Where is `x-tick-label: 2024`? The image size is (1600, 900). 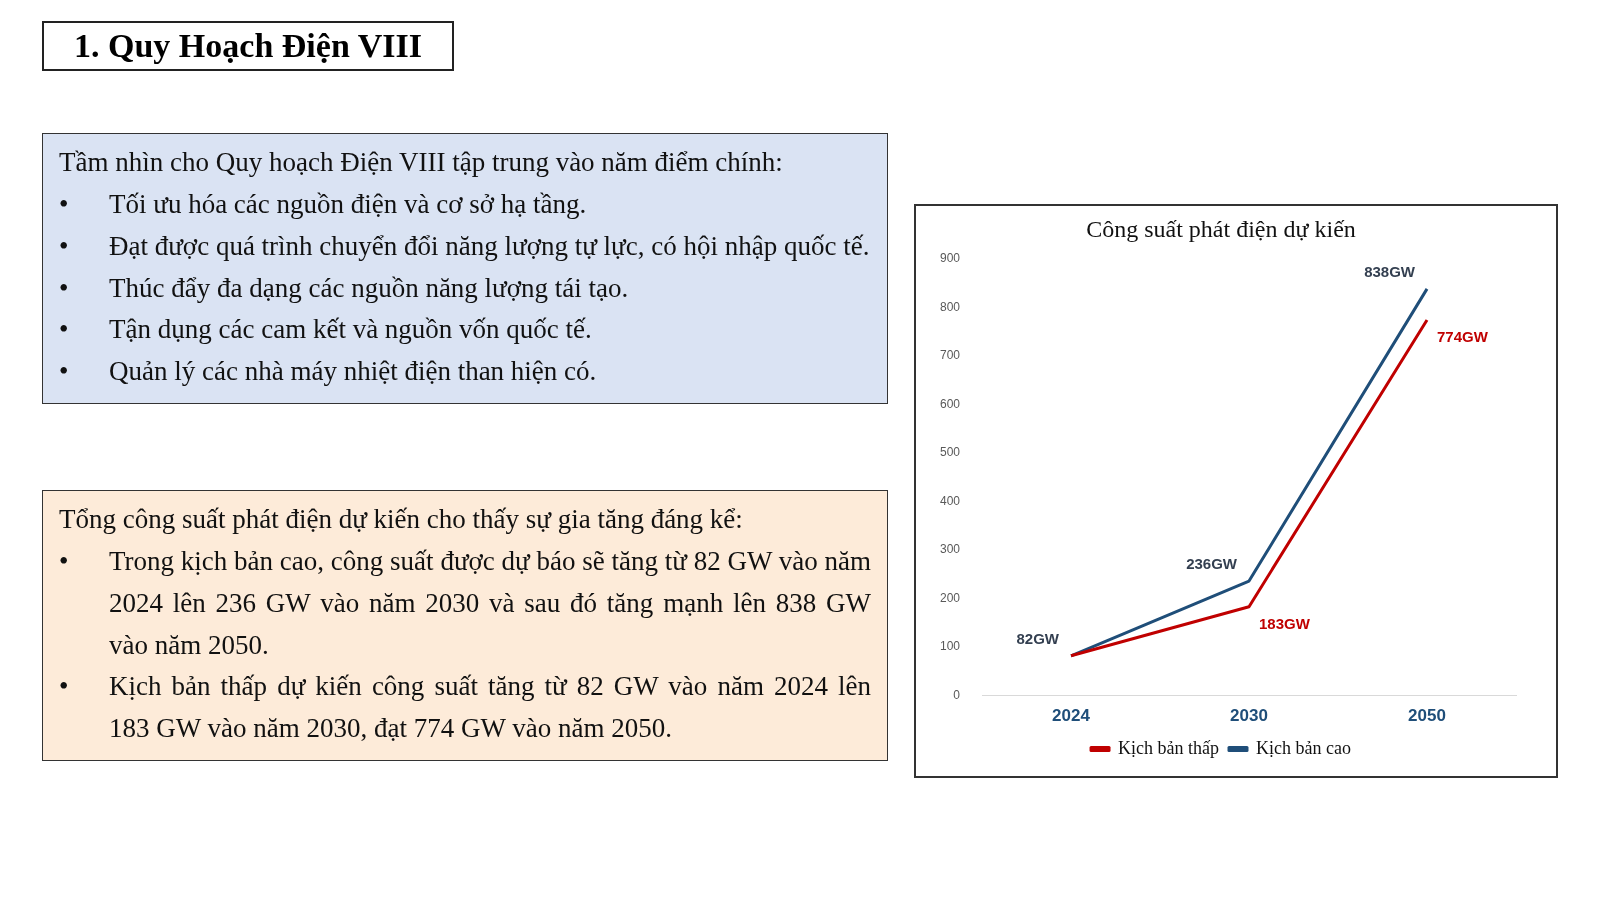
x-tick-label: 2024 is located at coordinates (1071, 716).